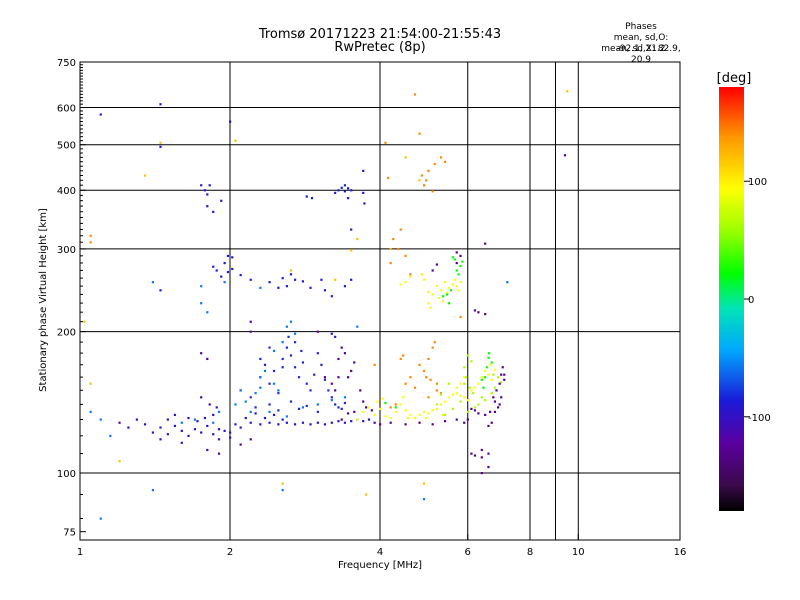  What do you see at coordinates (380, 552) in the screenshot?
I see `x-tick-label: 4` at bounding box center [380, 552].